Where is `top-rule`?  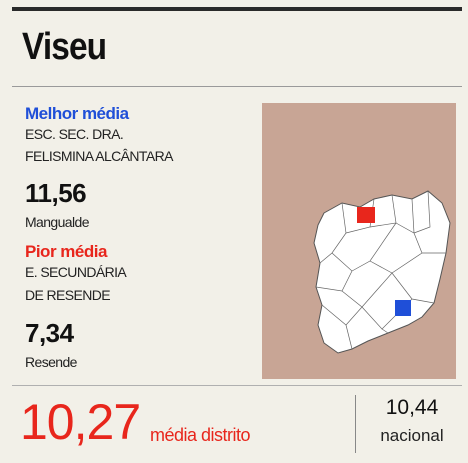
top-rule is located at coordinates (237, 9).